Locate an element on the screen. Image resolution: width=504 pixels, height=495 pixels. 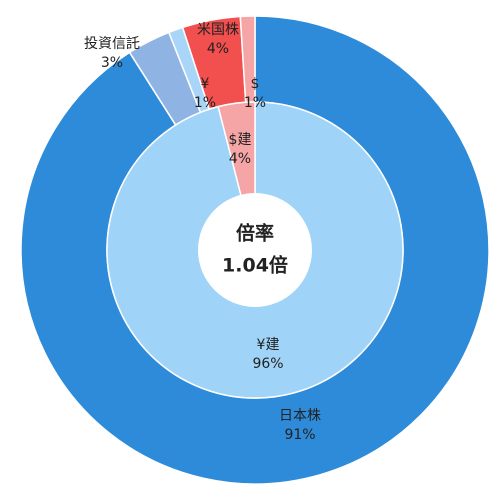
slice-label: 投資信託 is located at coordinates (112, 44).